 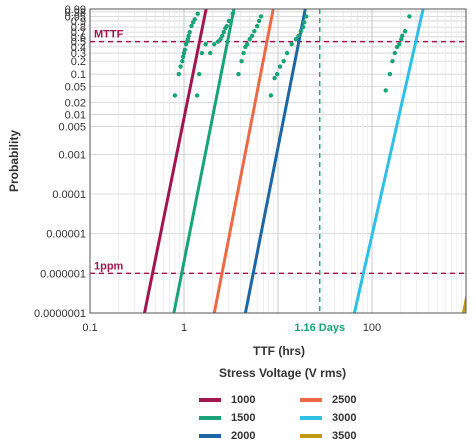 I want to click on y-tick-label: 0.5, so click(x=78, y=43).